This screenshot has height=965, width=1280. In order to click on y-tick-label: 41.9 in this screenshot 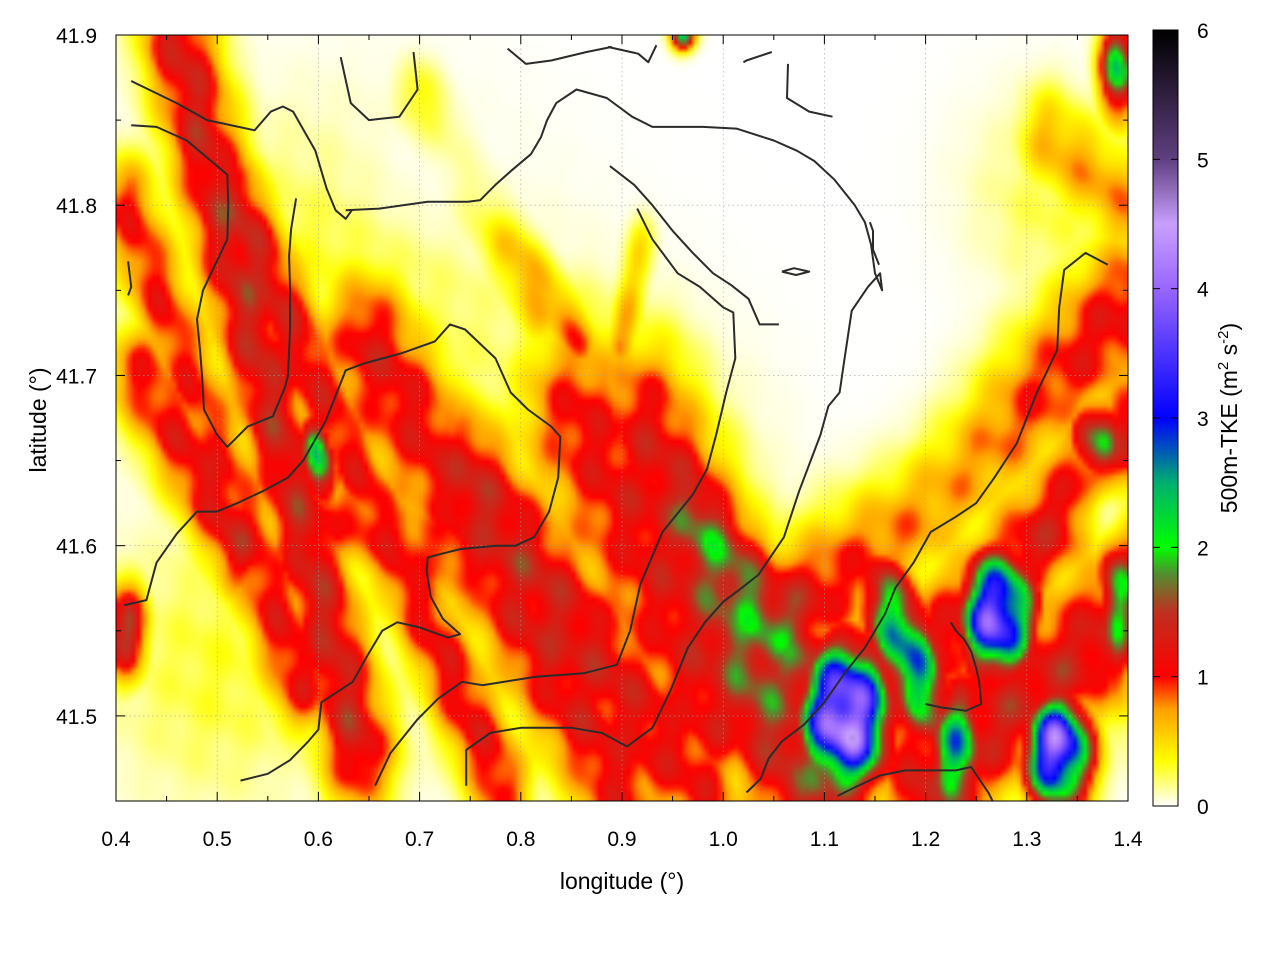, I will do `click(76, 36)`.